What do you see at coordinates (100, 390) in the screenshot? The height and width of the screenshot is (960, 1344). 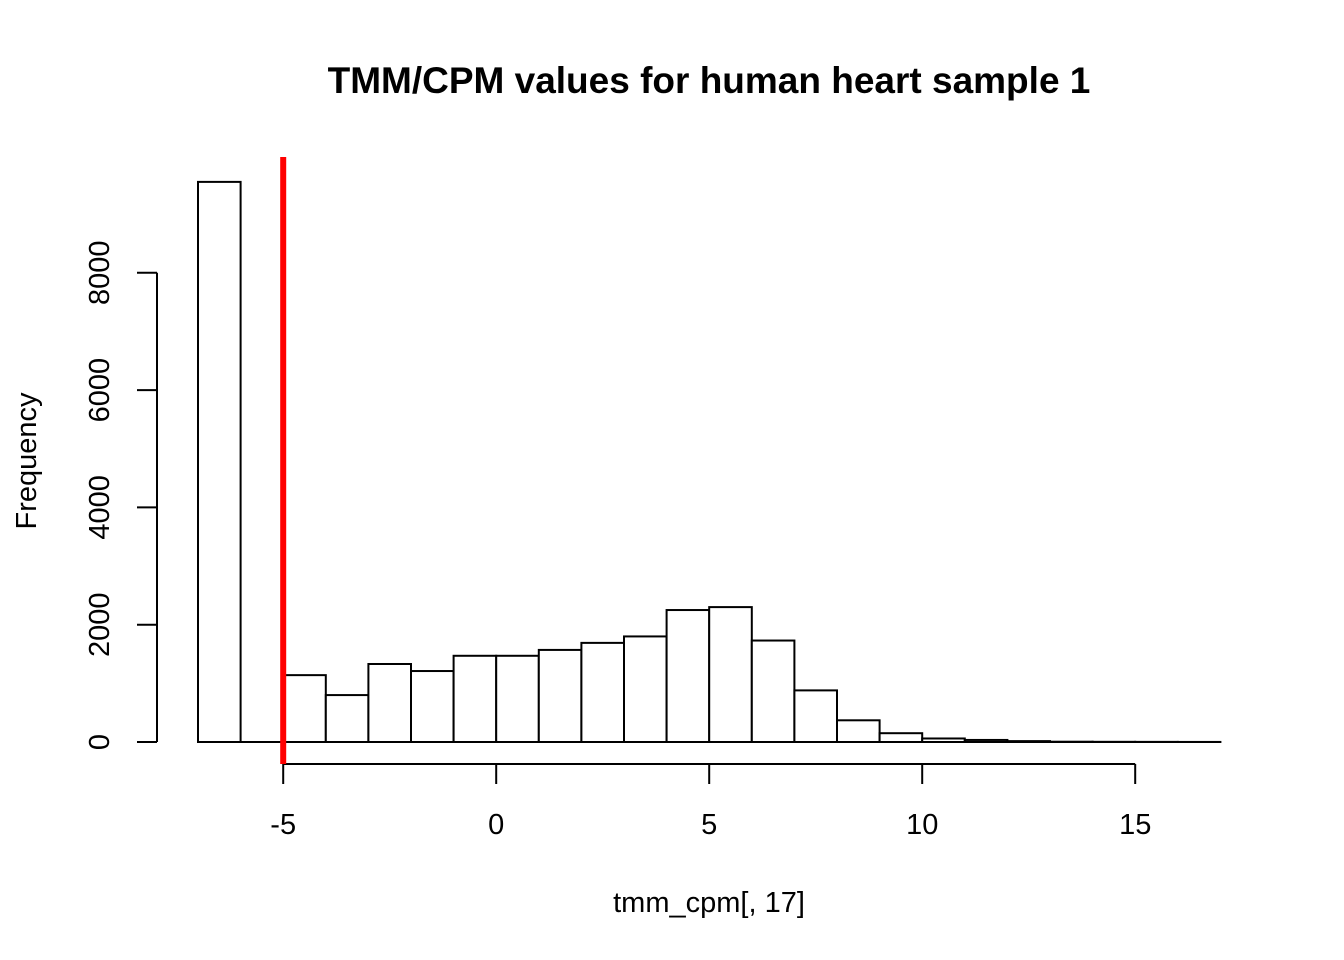 I see `y-tick-label-3: 6000` at bounding box center [100, 390].